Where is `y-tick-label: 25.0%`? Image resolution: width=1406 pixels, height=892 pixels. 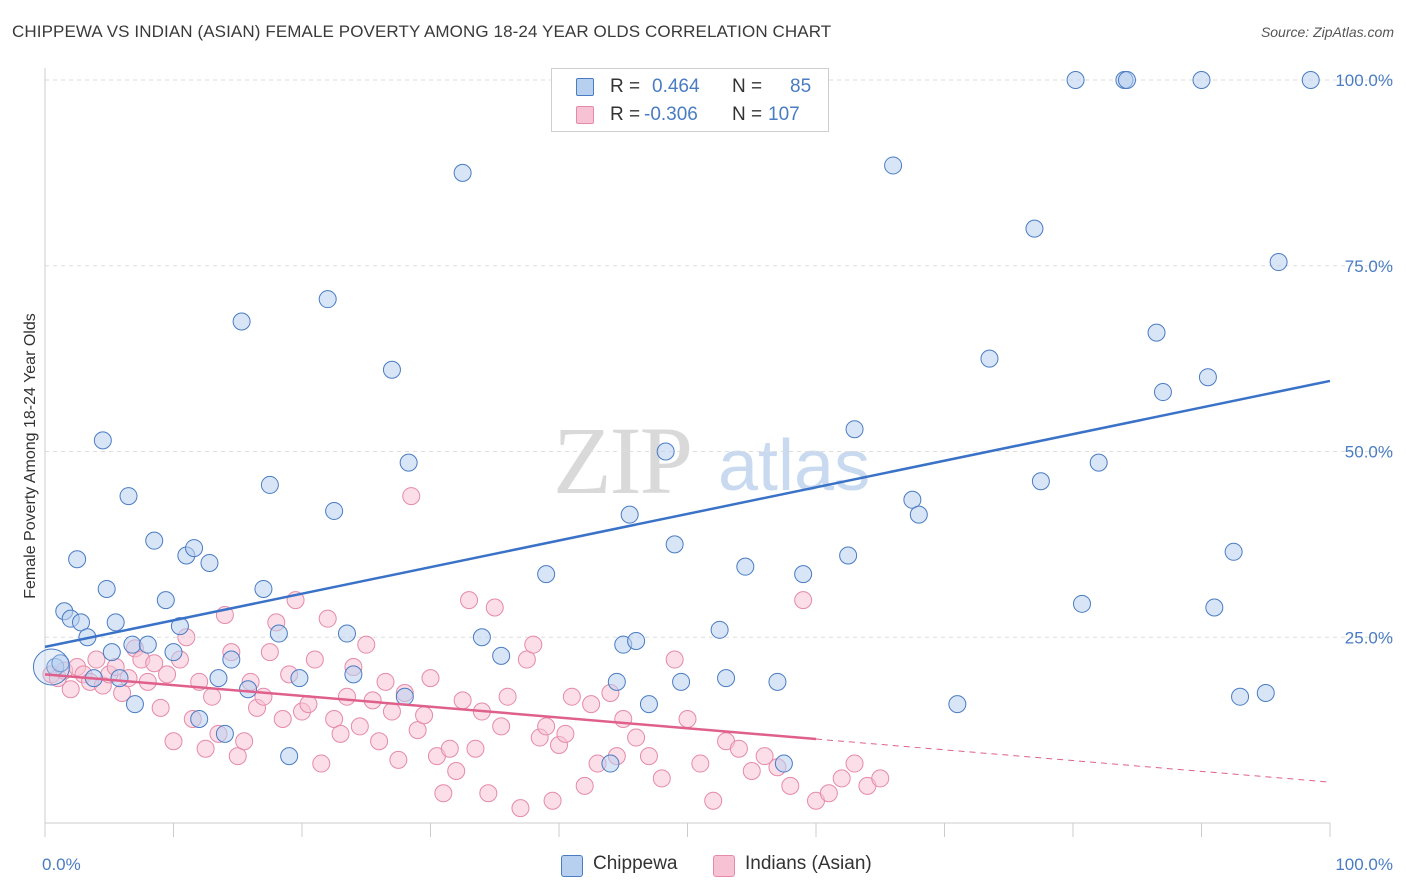 y-tick-label: 25.0% is located at coordinates (1369, 637).